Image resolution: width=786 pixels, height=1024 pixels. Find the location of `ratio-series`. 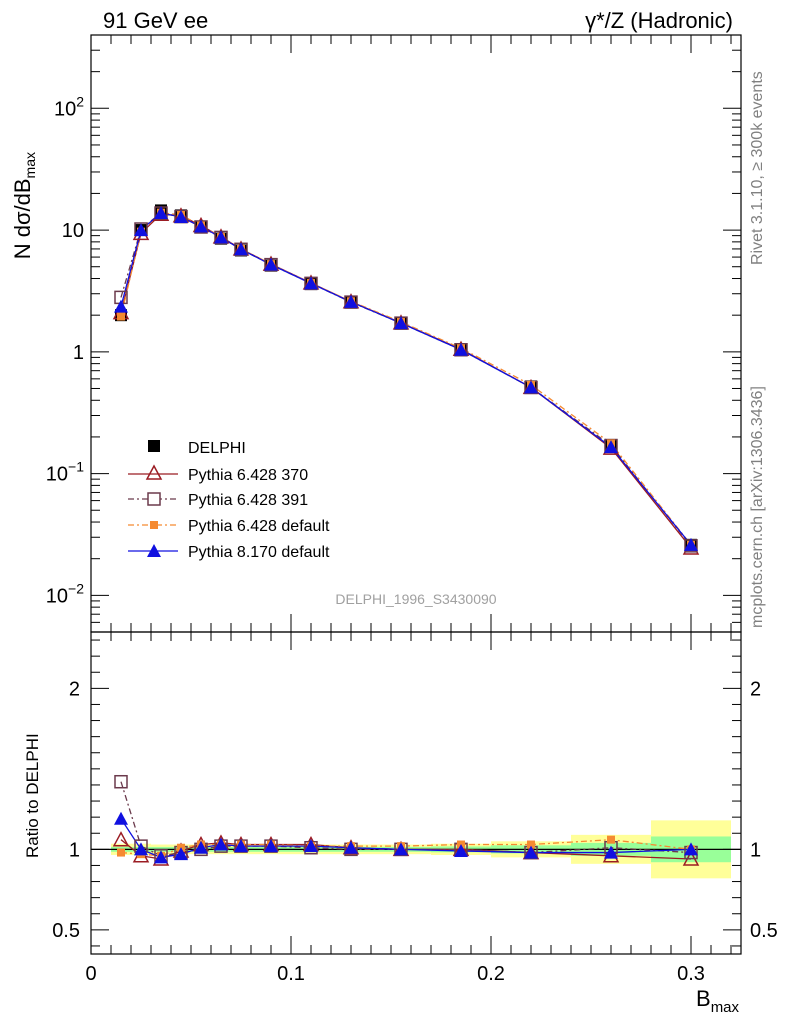

ratio-series is located at coordinates (406, 820).